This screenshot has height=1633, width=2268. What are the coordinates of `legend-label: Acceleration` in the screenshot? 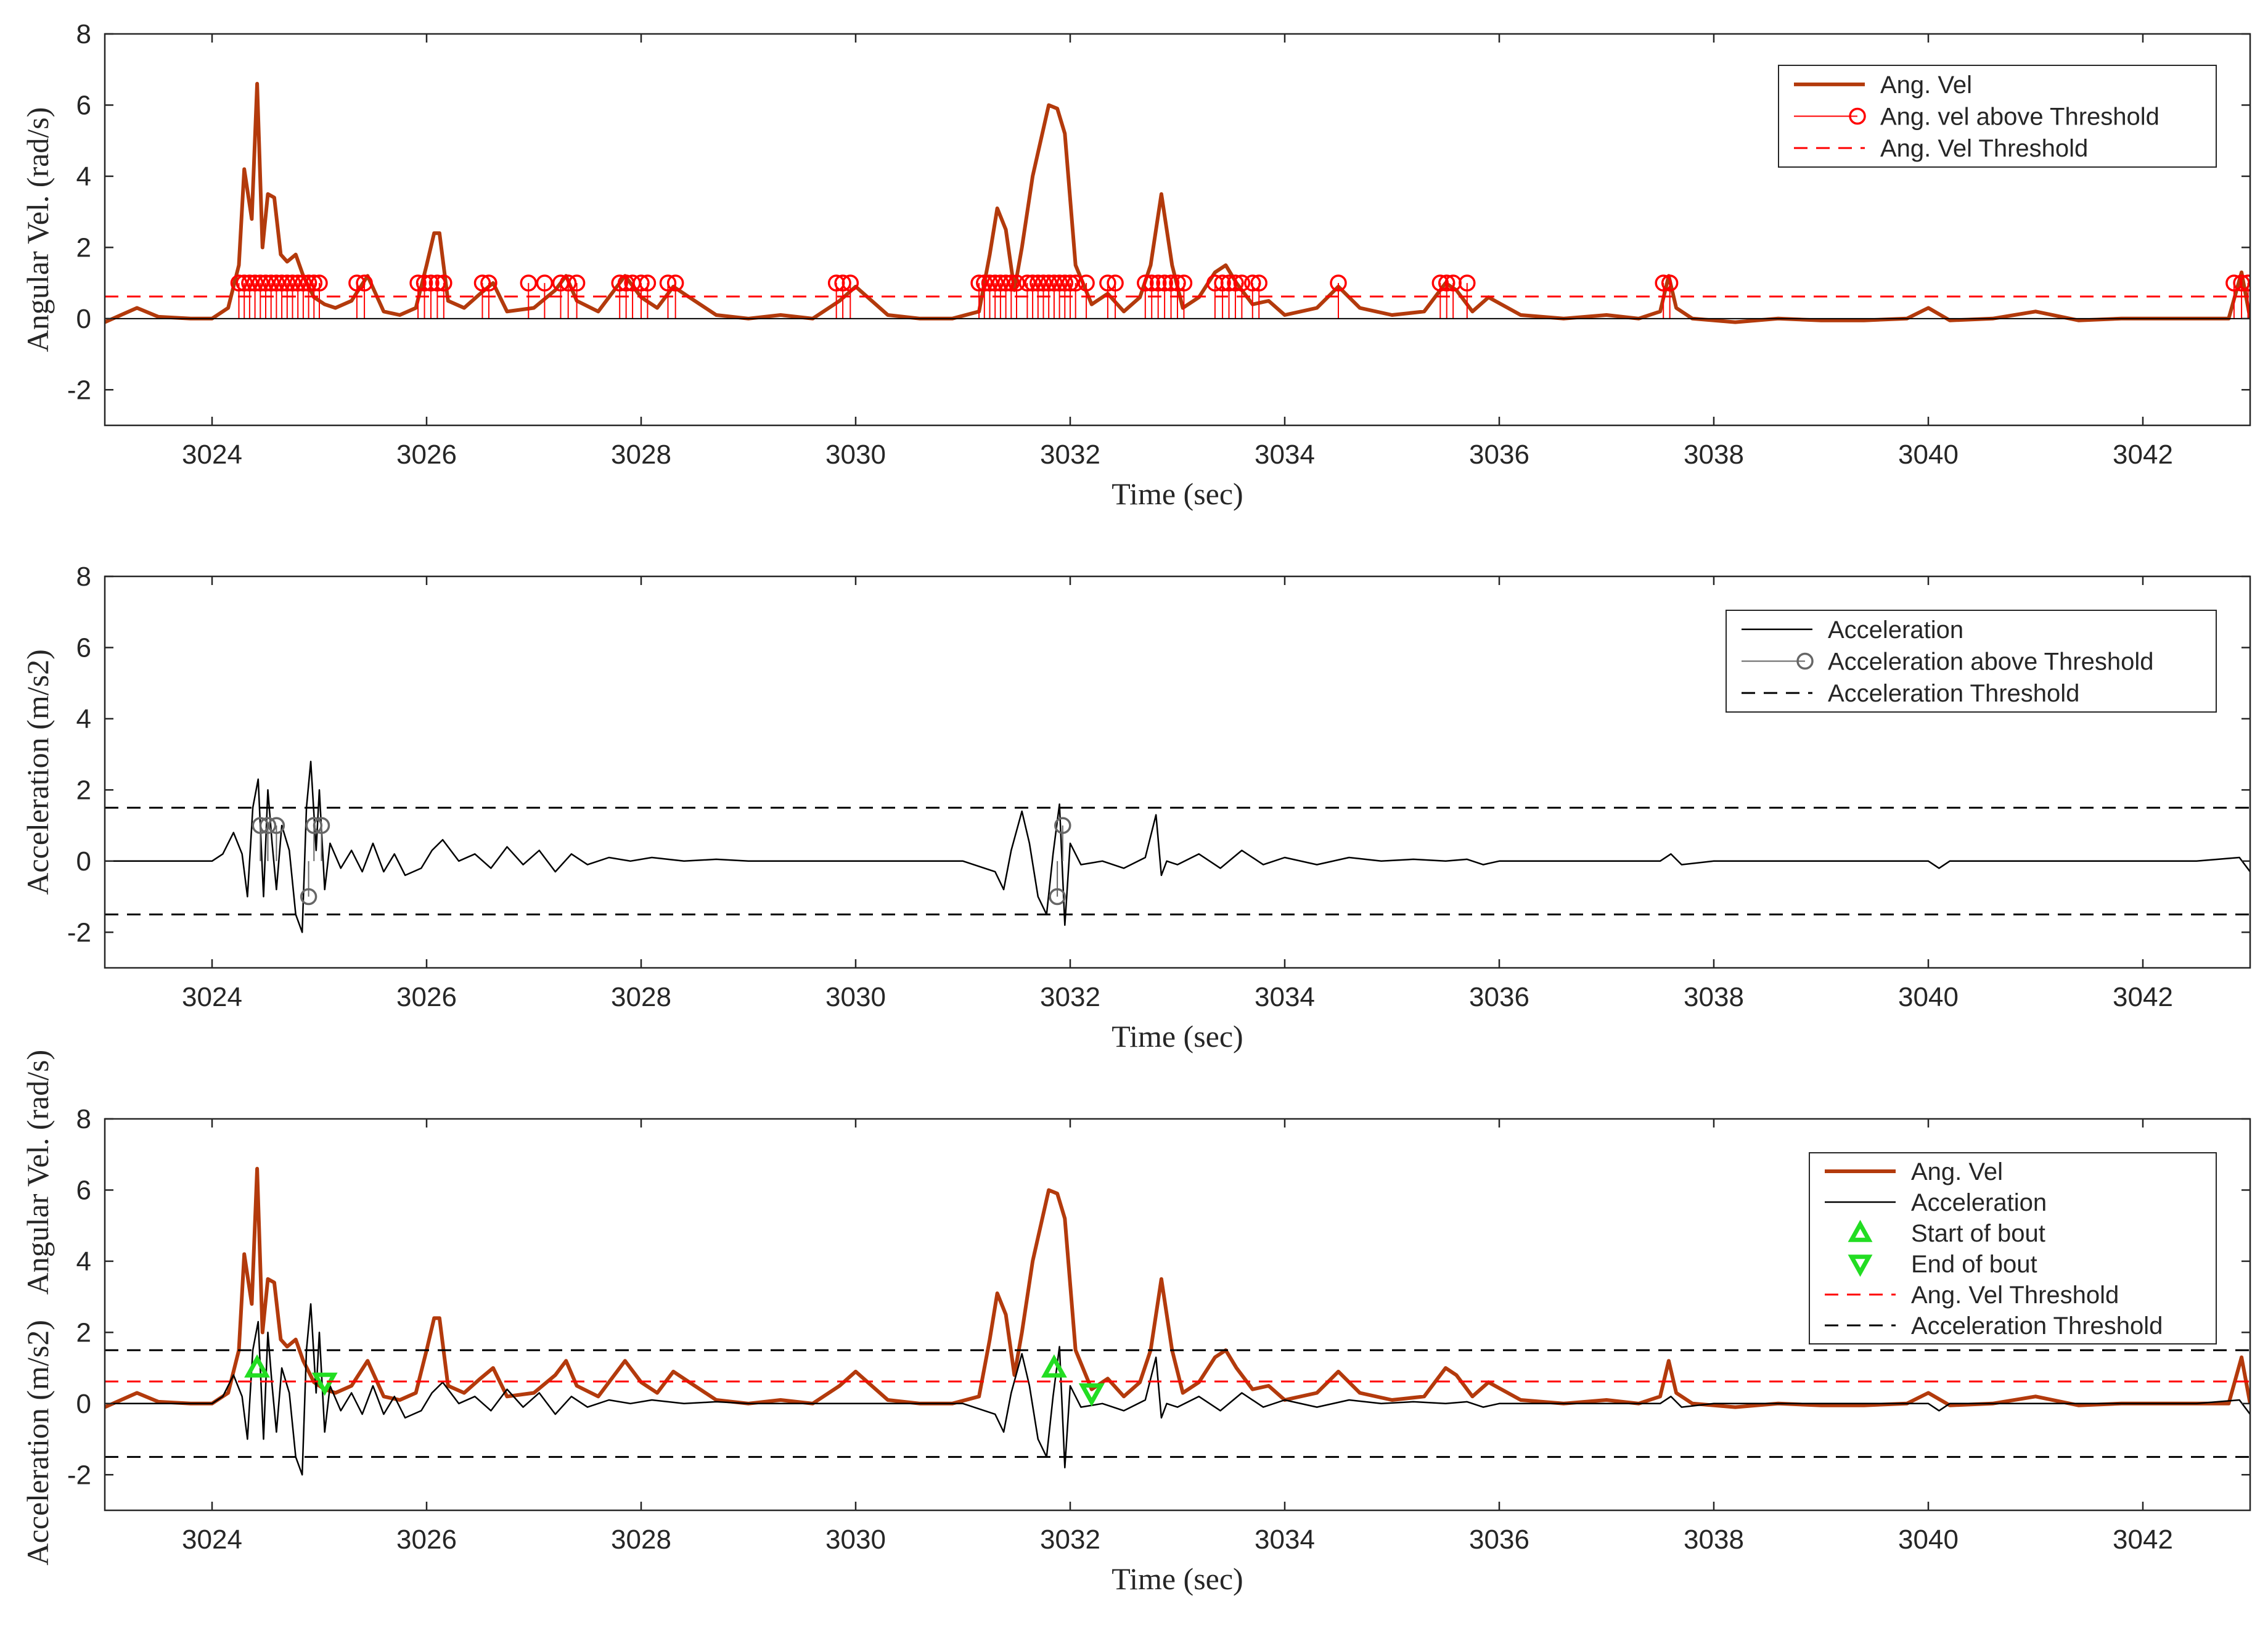 It's located at (1896, 630).